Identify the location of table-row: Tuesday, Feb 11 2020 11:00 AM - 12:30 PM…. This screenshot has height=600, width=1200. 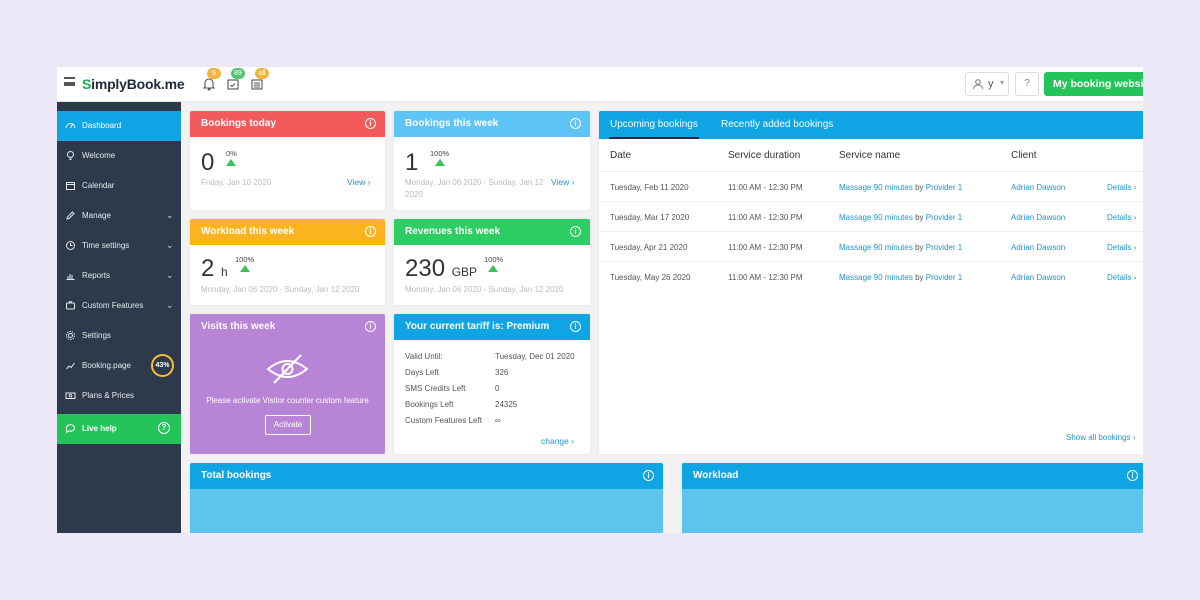
(871, 186).